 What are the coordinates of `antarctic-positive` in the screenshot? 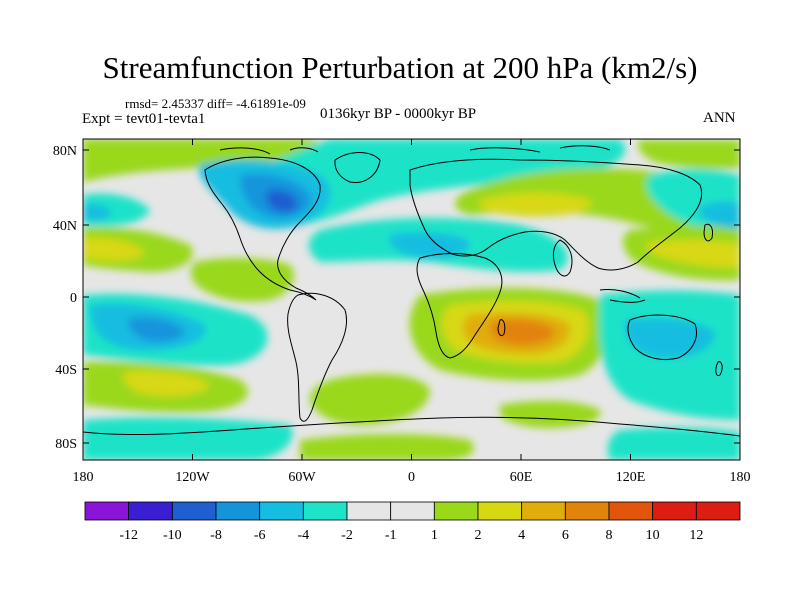 It's located at (387, 447).